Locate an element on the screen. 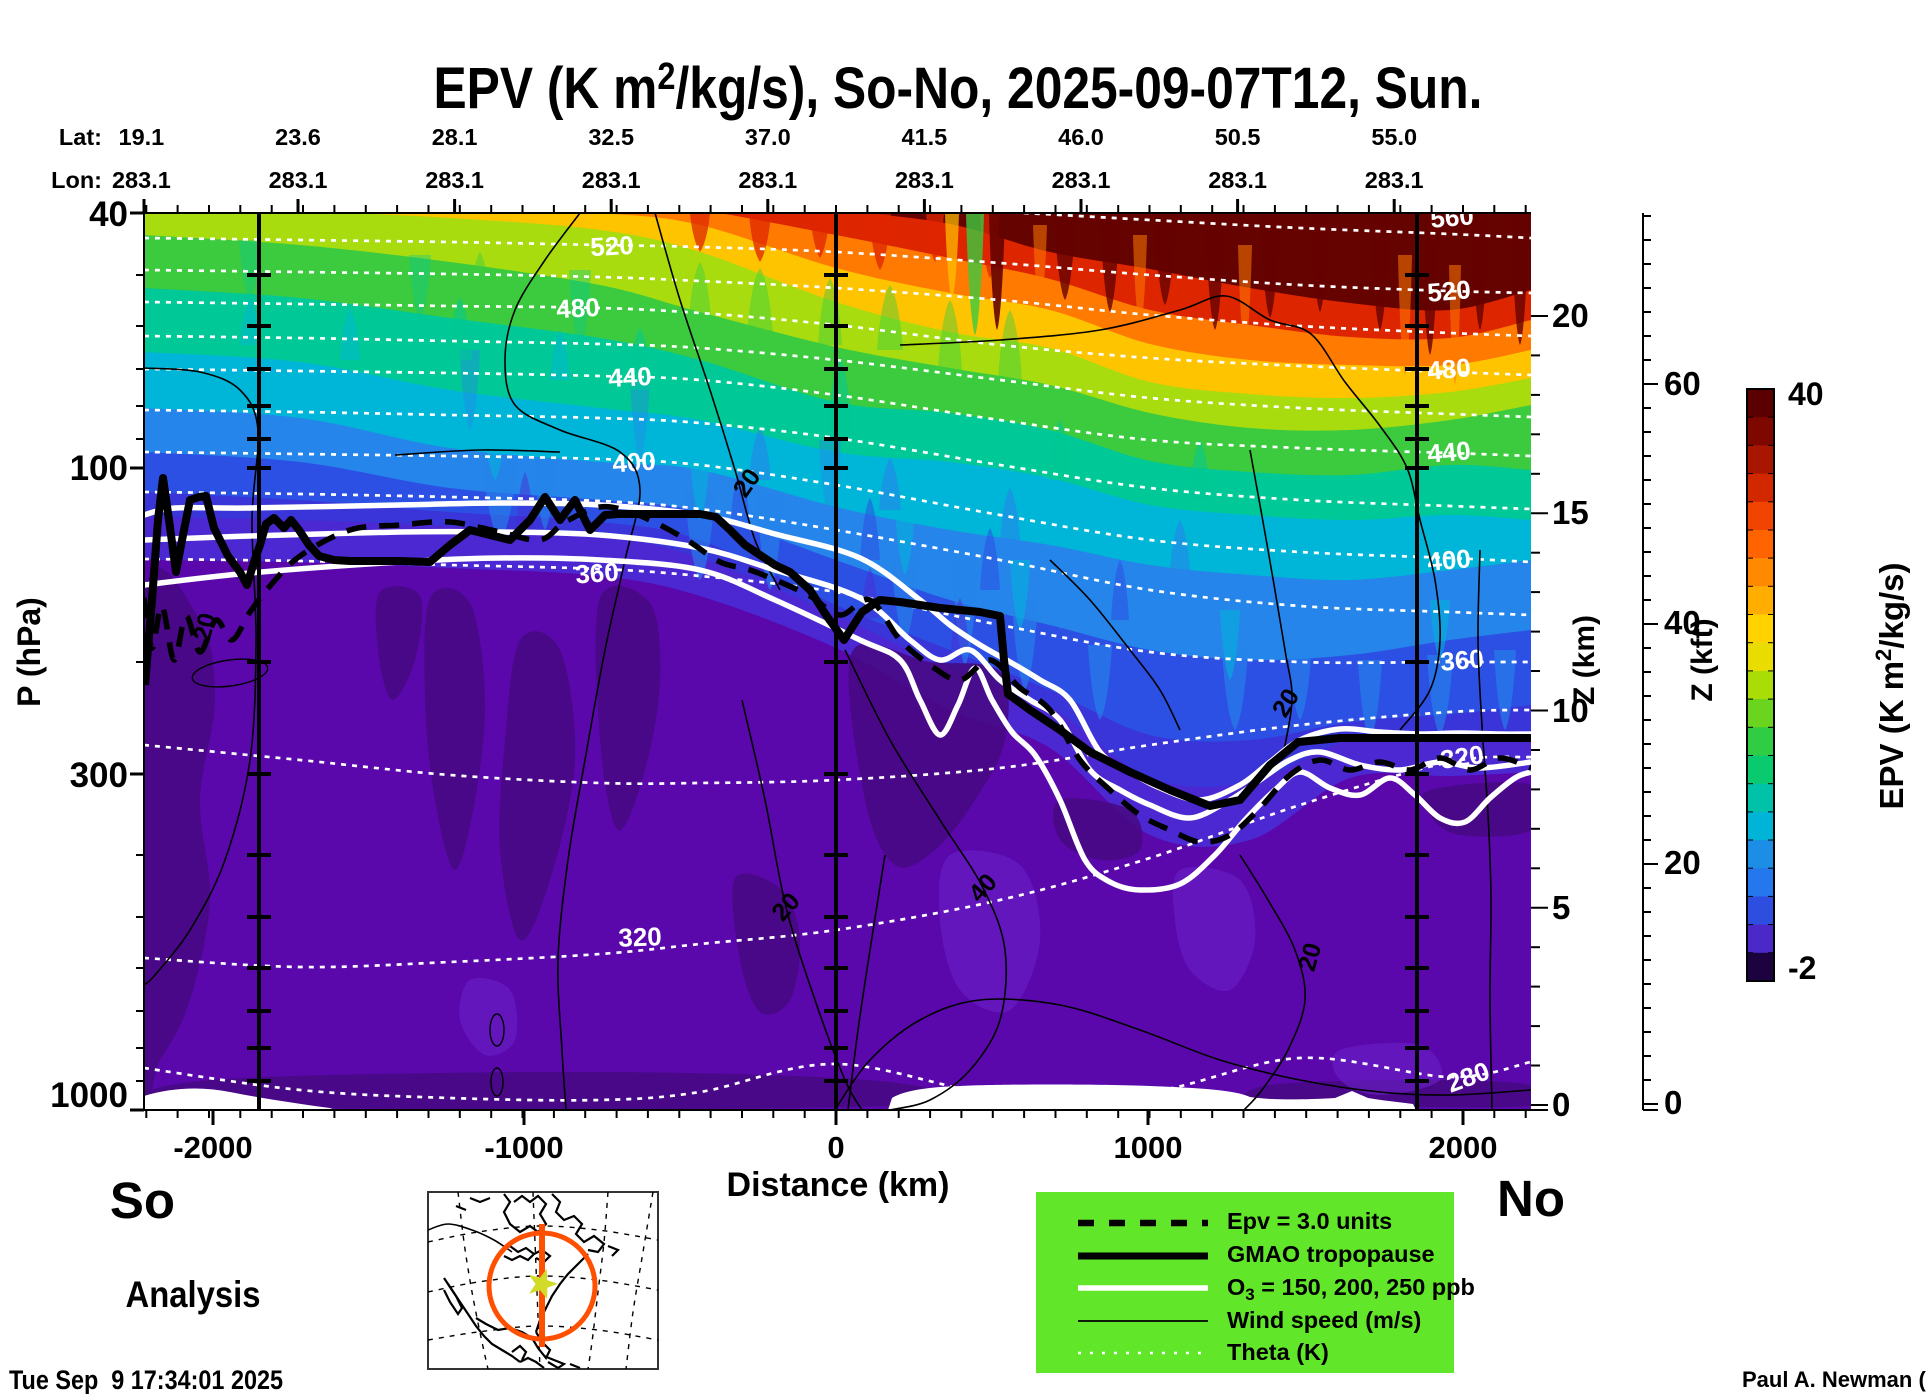 Image resolution: width=1926 pixels, height=1399 pixels. svg-text: 15 is located at coordinates (1570, 512).